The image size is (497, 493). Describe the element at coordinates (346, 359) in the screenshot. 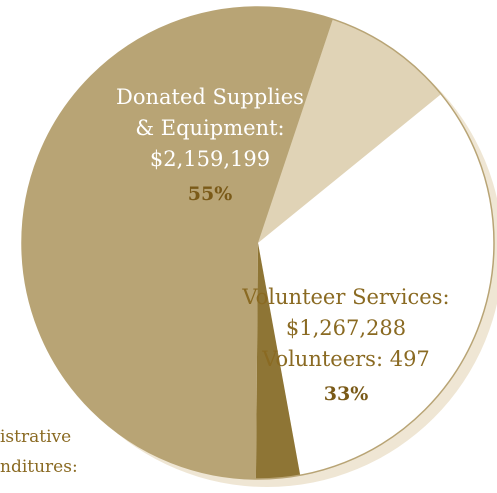

I see `volunteer-count: Volunteers: 497` at that location.